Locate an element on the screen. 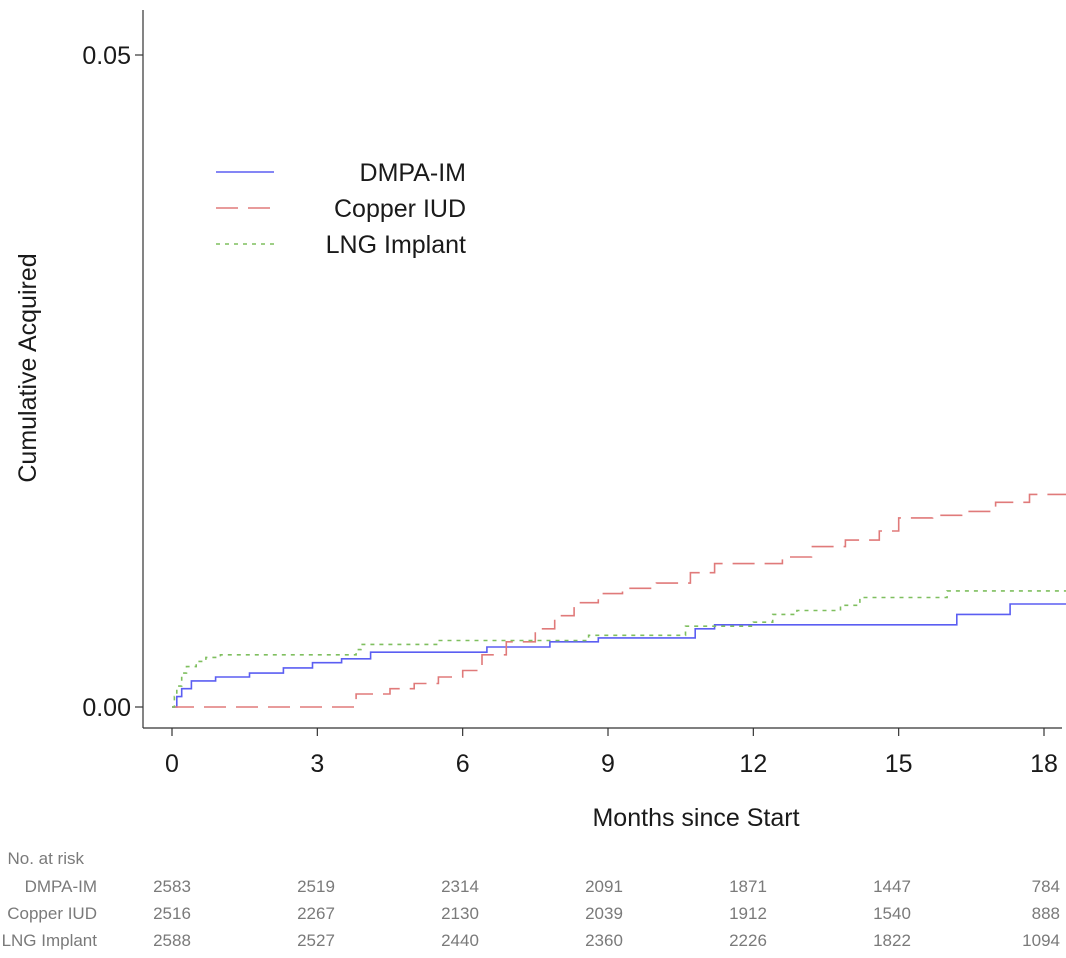  risk-cell: 784 is located at coordinates (1046, 886).